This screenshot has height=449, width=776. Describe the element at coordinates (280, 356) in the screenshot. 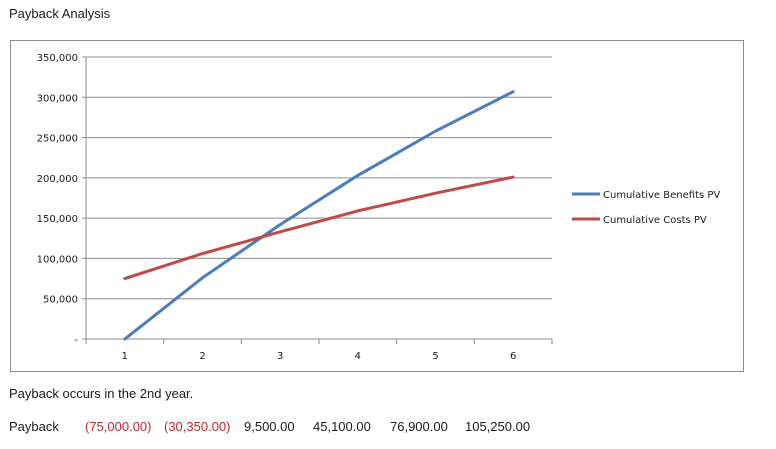

I see `x-tick-label-3: 3` at that location.